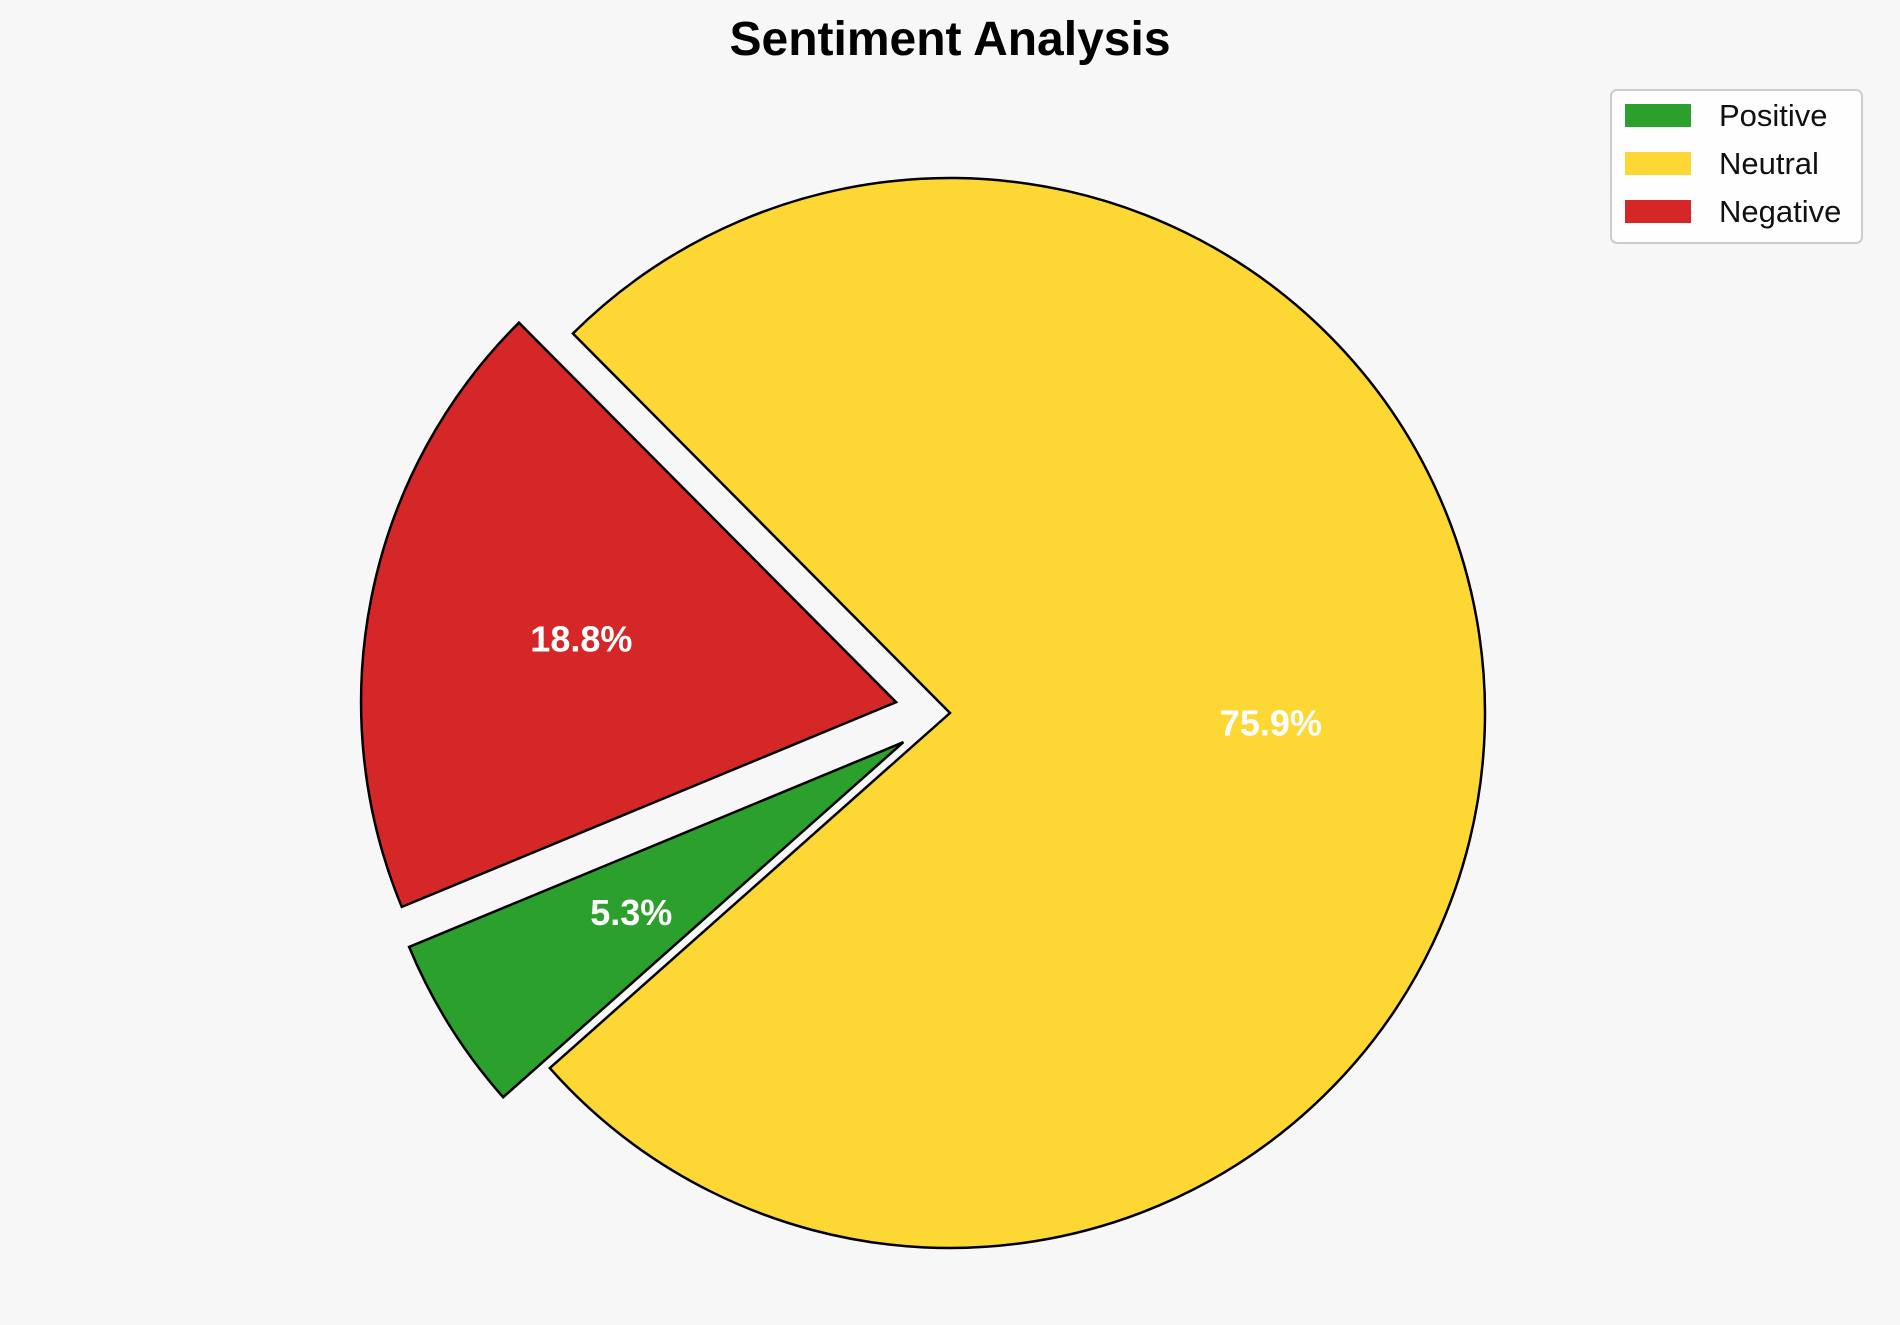 The height and width of the screenshot is (1325, 1900). What do you see at coordinates (1658, 115) in the screenshot?
I see `legend-swatch-positive` at bounding box center [1658, 115].